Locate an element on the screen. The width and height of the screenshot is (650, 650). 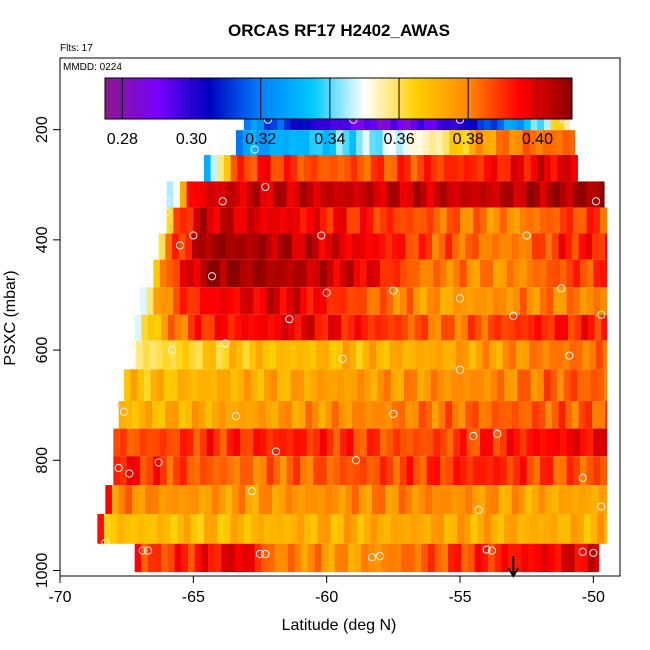
y-tick-label: 600 is located at coordinates (42, 350).